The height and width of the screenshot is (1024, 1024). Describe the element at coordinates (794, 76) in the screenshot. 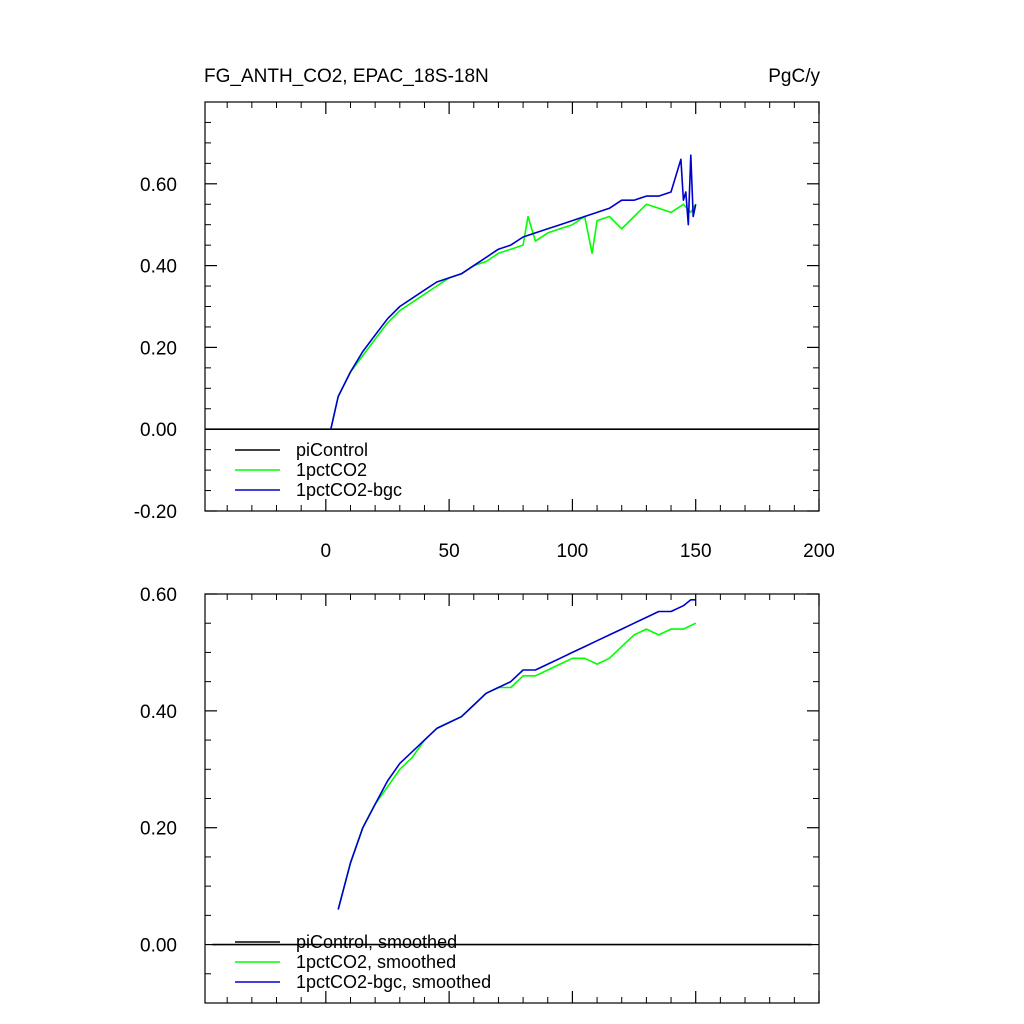

I see `units-label: PgC/y` at that location.